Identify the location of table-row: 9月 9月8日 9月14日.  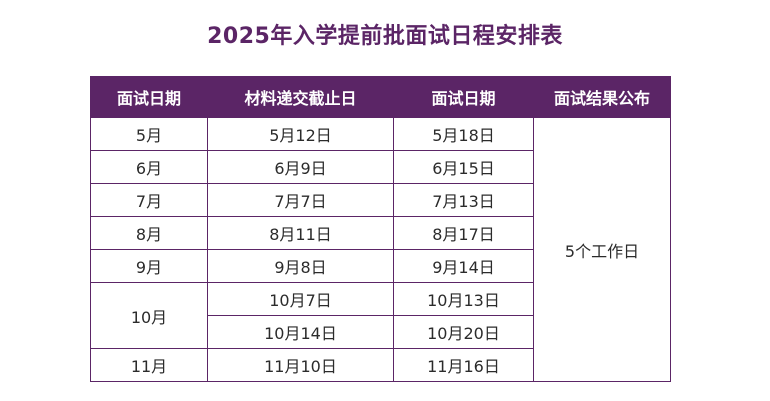
(380, 266).